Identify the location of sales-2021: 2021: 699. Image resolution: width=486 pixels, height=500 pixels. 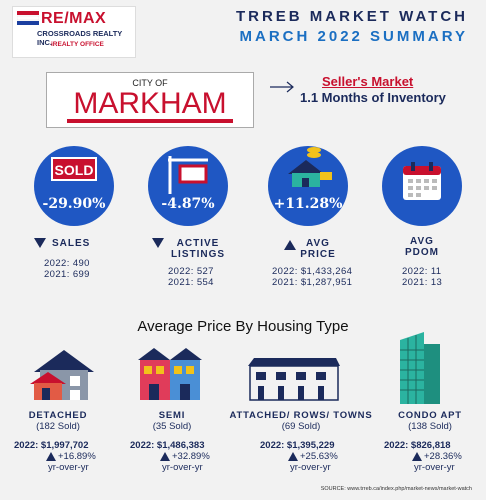
(67, 274).